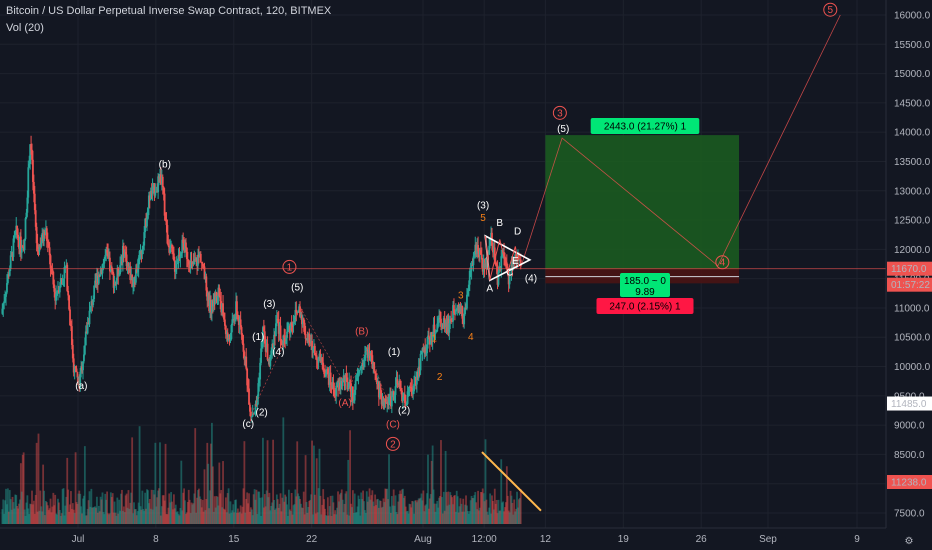  Describe the element at coordinates (909, 403) in the screenshot. I see `volume-ma-tag-box` at that location.